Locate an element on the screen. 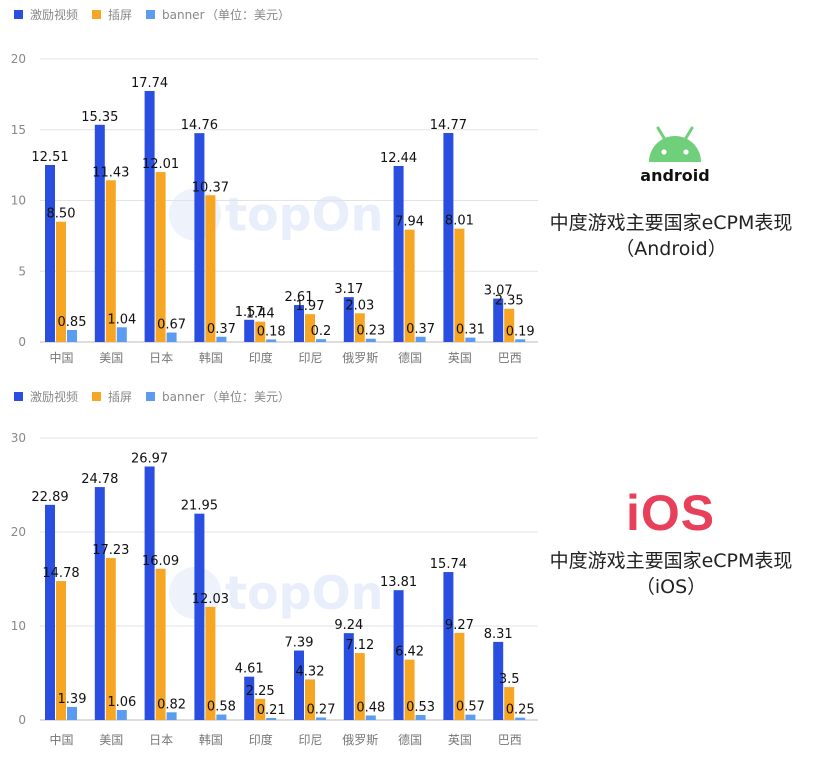 The height and width of the screenshot is (758, 815). android-title-line2: （Android） is located at coordinates (671, 249).